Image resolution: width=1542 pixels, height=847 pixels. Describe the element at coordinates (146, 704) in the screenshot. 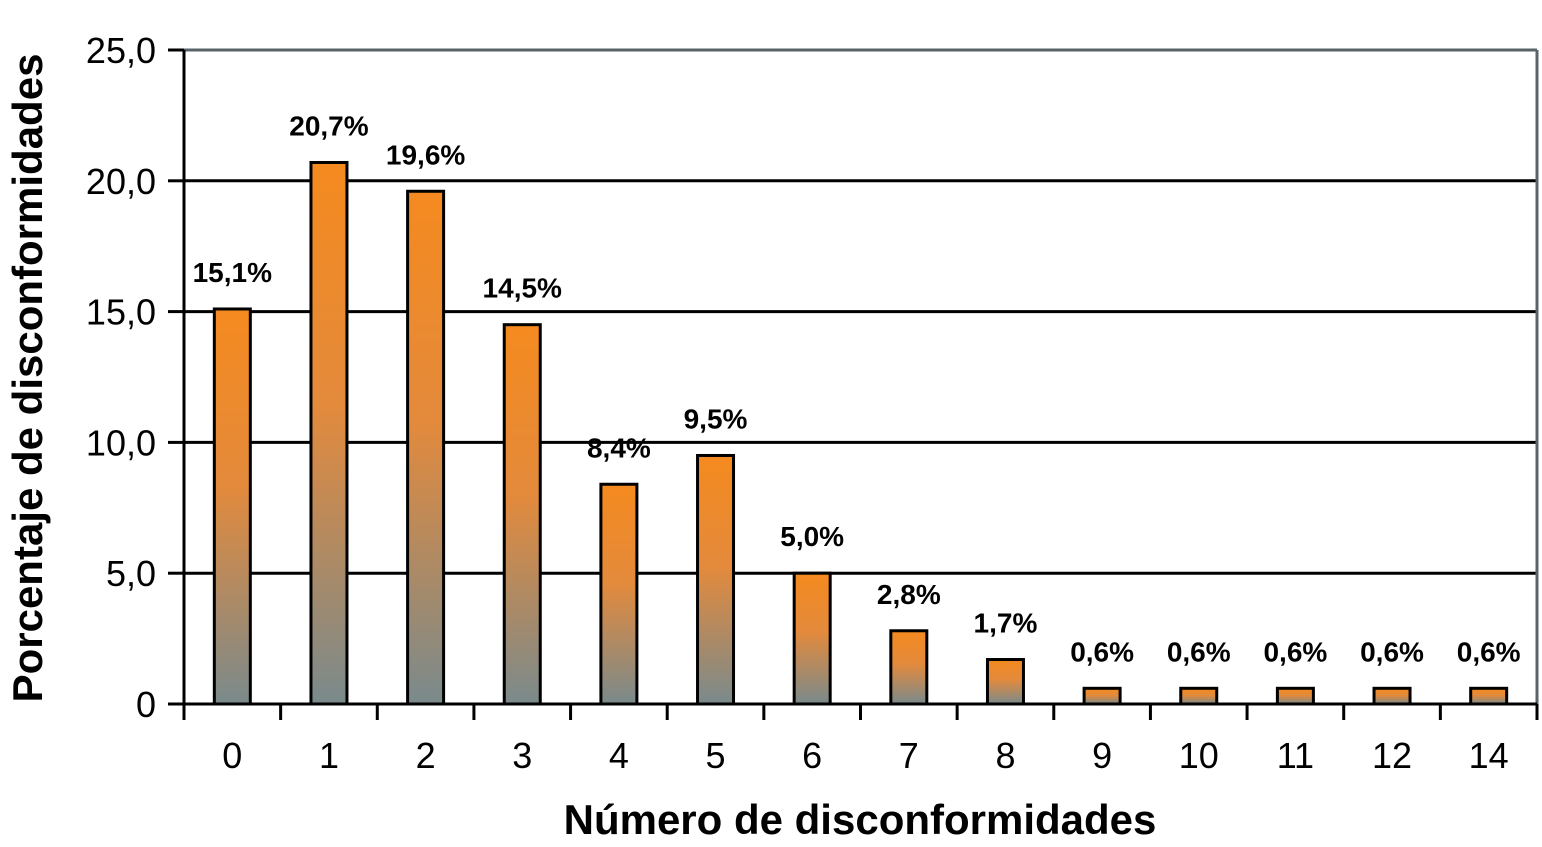

I see `y-tick-label: 0` at that location.